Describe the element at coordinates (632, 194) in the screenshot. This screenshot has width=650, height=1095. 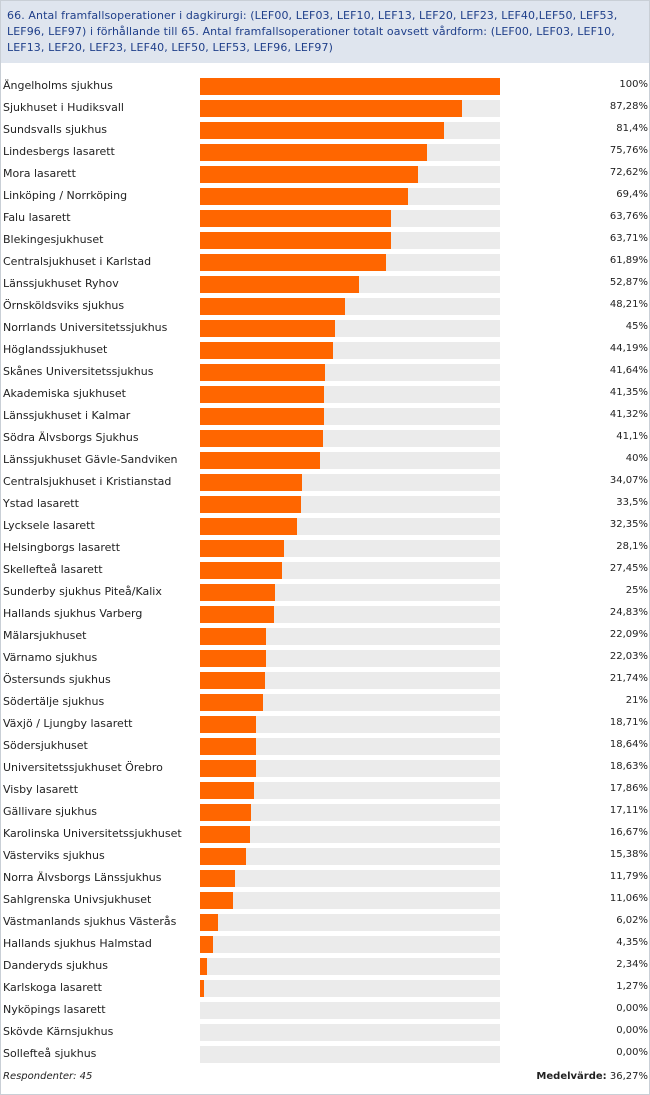
I see `value-label: 69,4%` at that location.